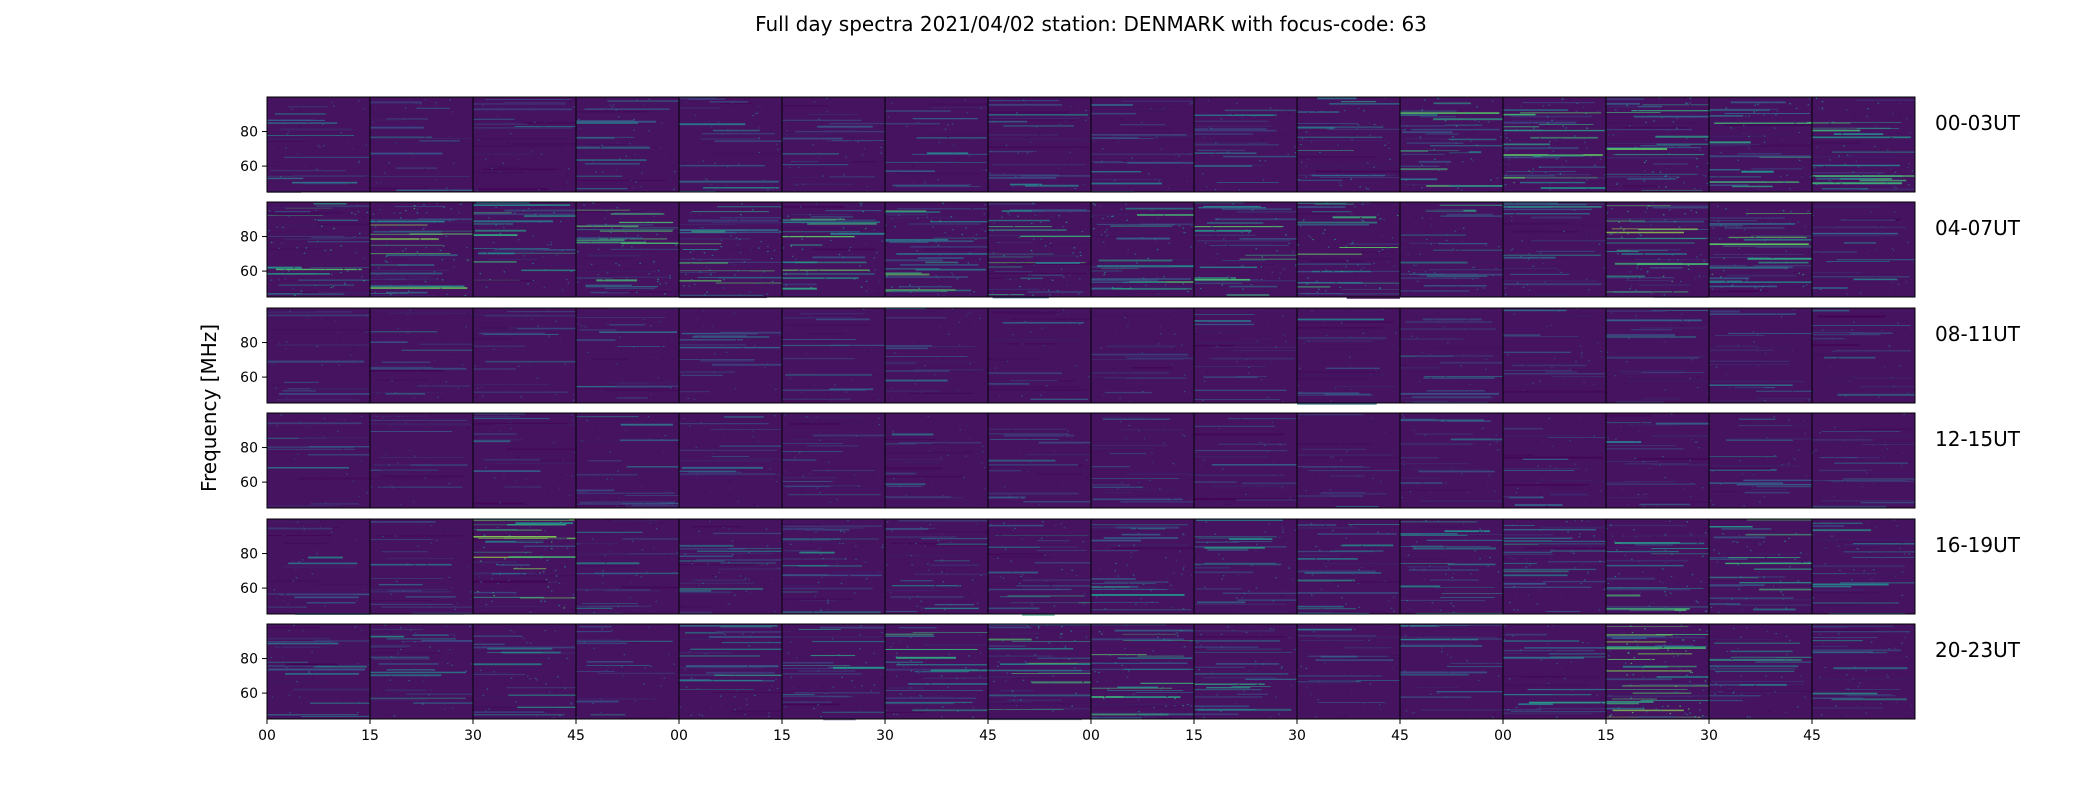  I want to click on row-label: 00-03UT, so click(1978, 123).